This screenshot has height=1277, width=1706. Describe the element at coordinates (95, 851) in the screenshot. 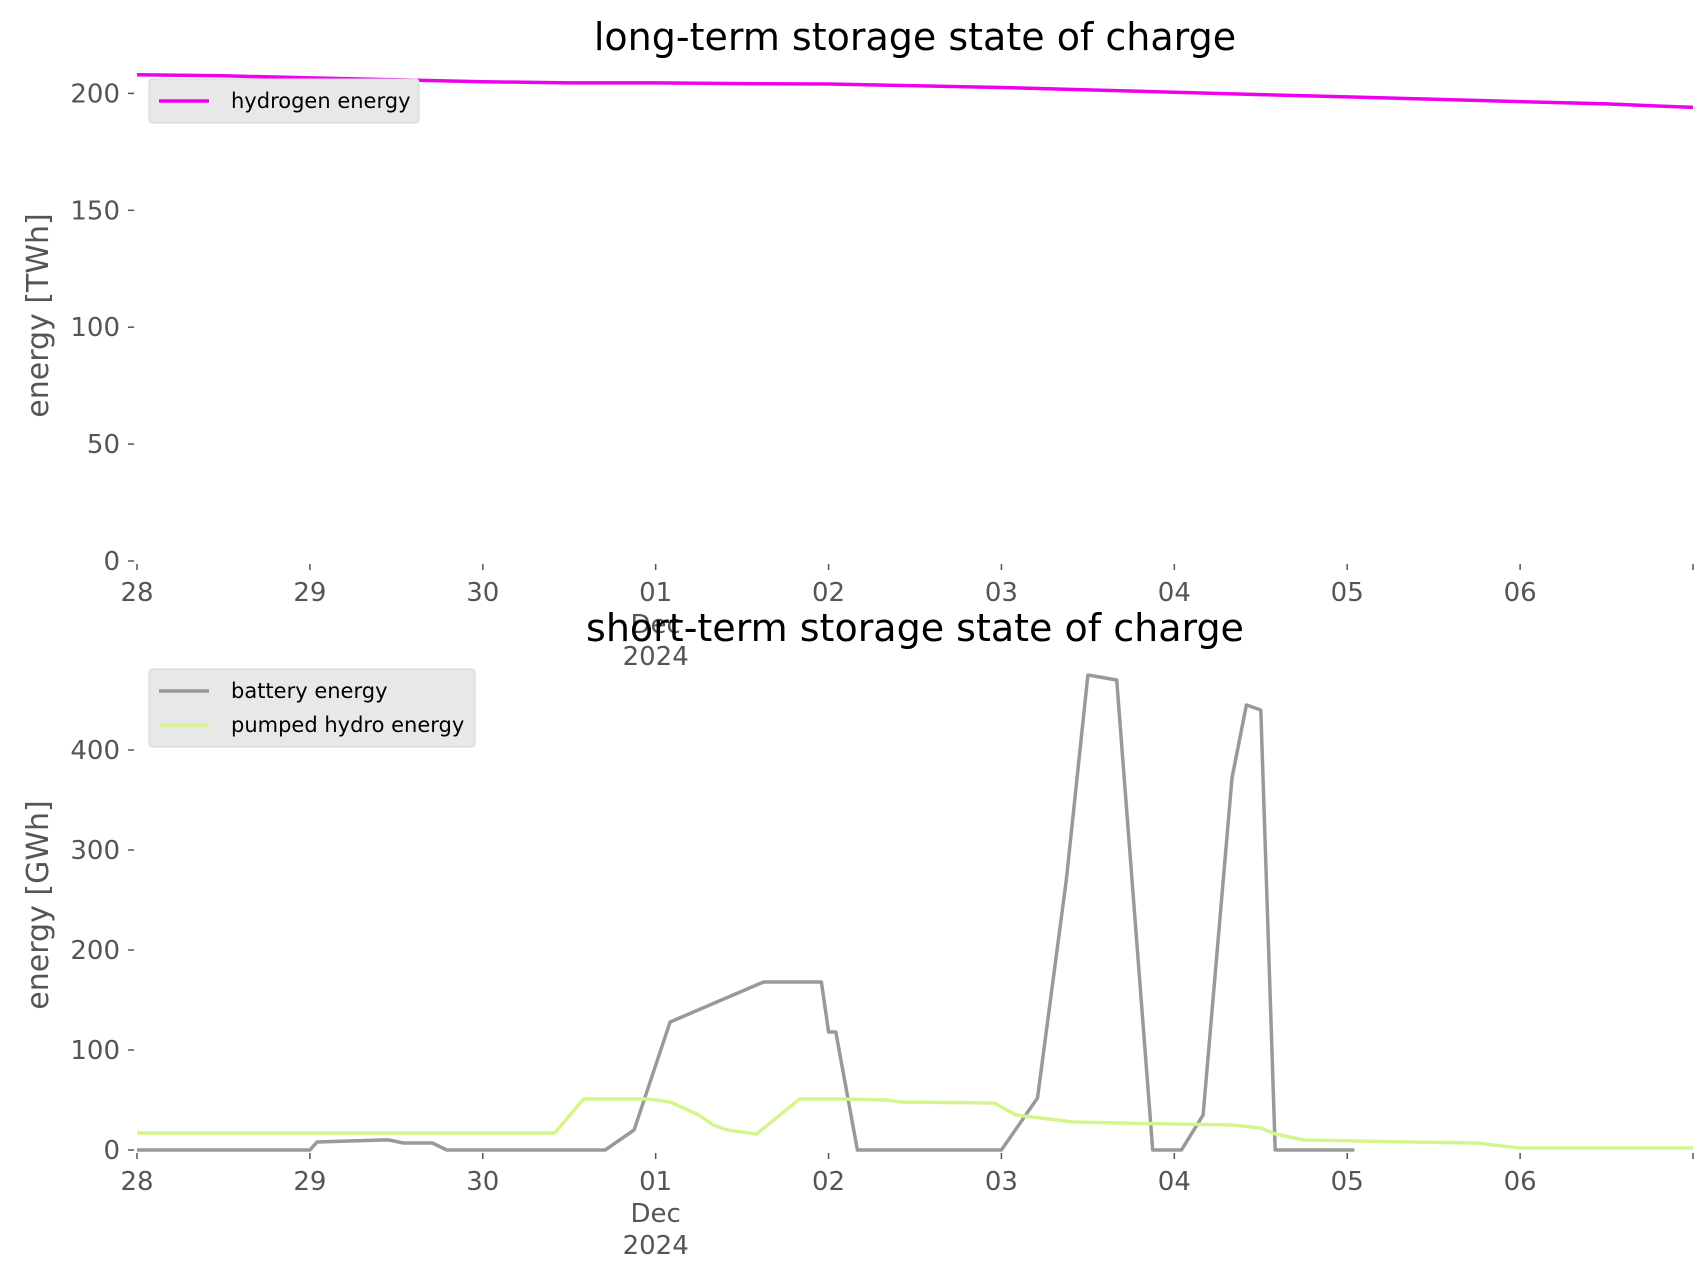

I see `y-tick-label: 300` at that location.